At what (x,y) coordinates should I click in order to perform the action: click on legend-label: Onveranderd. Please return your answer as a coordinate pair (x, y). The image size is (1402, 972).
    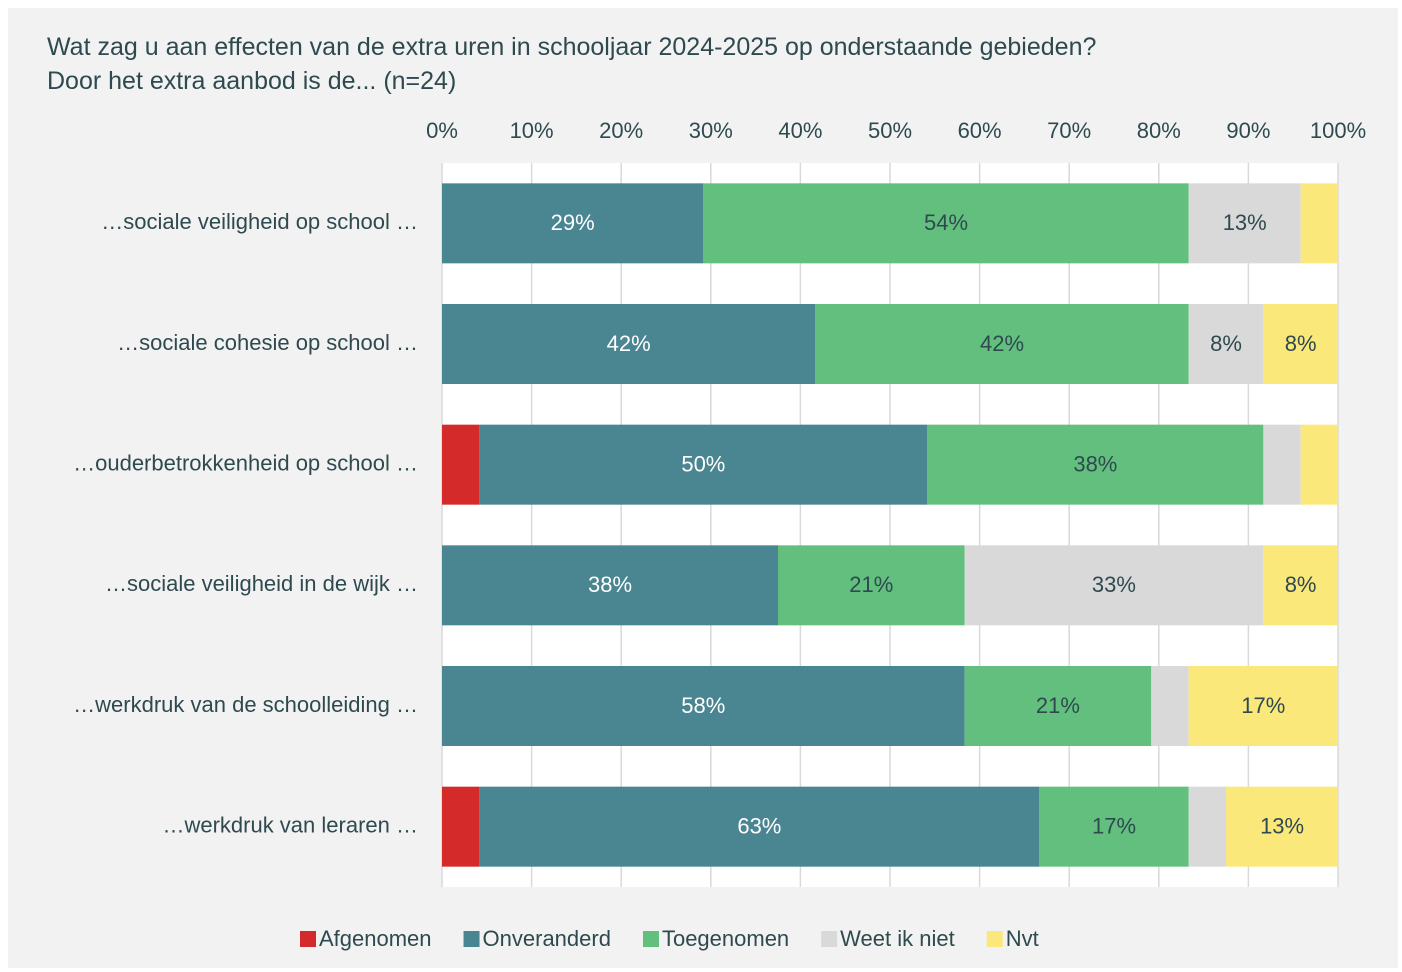
    Looking at the image, I should click on (547, 938).